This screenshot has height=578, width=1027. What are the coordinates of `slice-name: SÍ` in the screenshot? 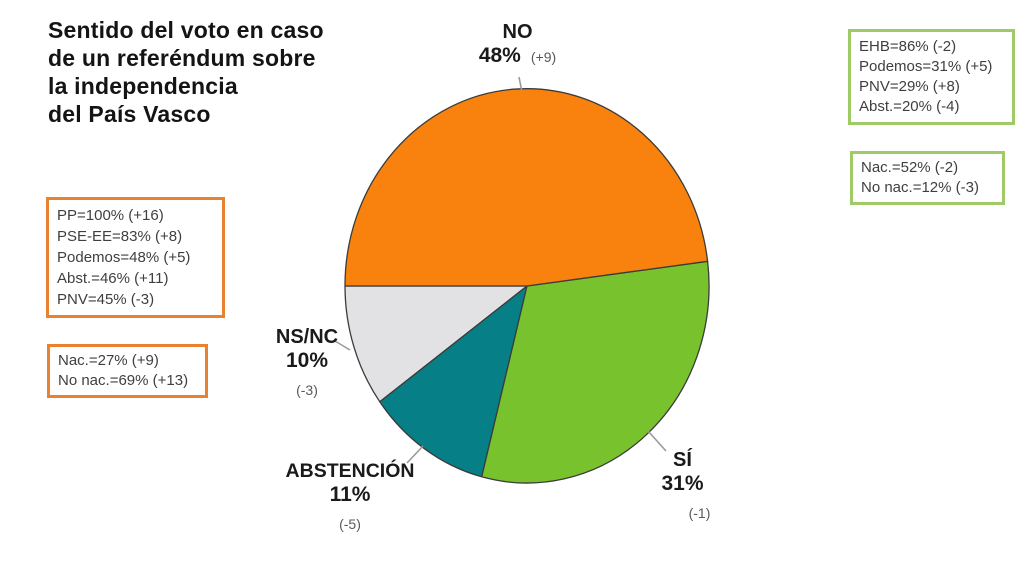 It's located at (682, 460).